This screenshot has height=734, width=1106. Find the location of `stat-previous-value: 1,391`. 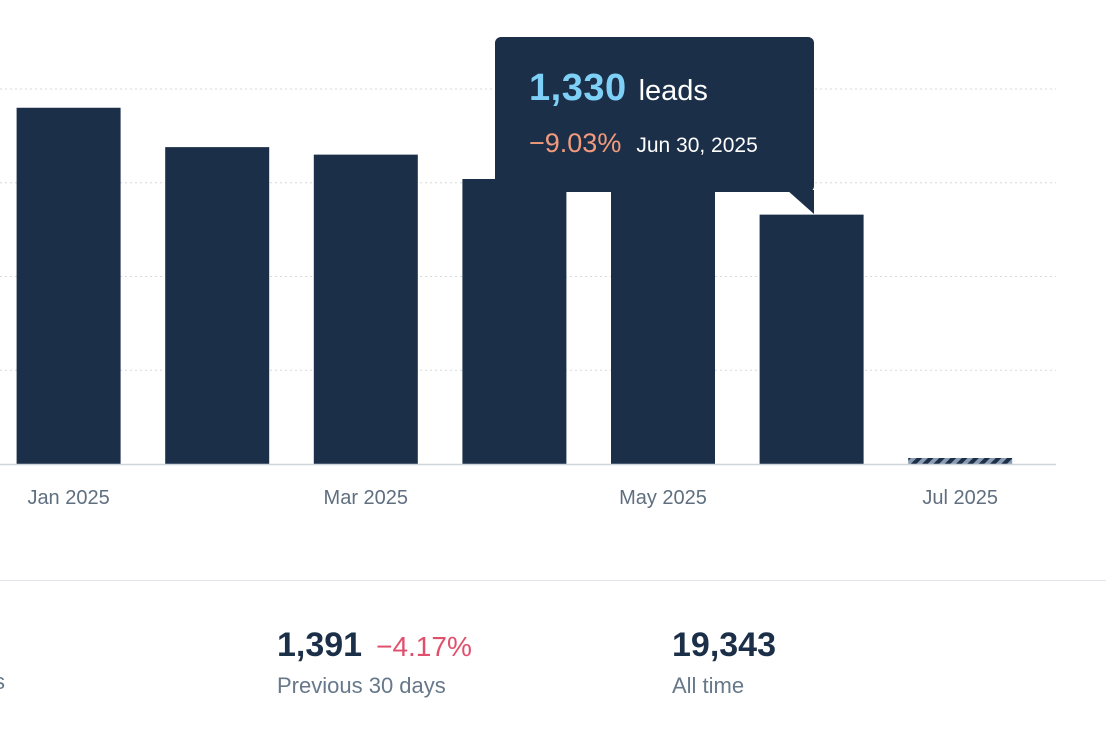

stat-previous-value: 1,391 is located at coordinates (320, 645).